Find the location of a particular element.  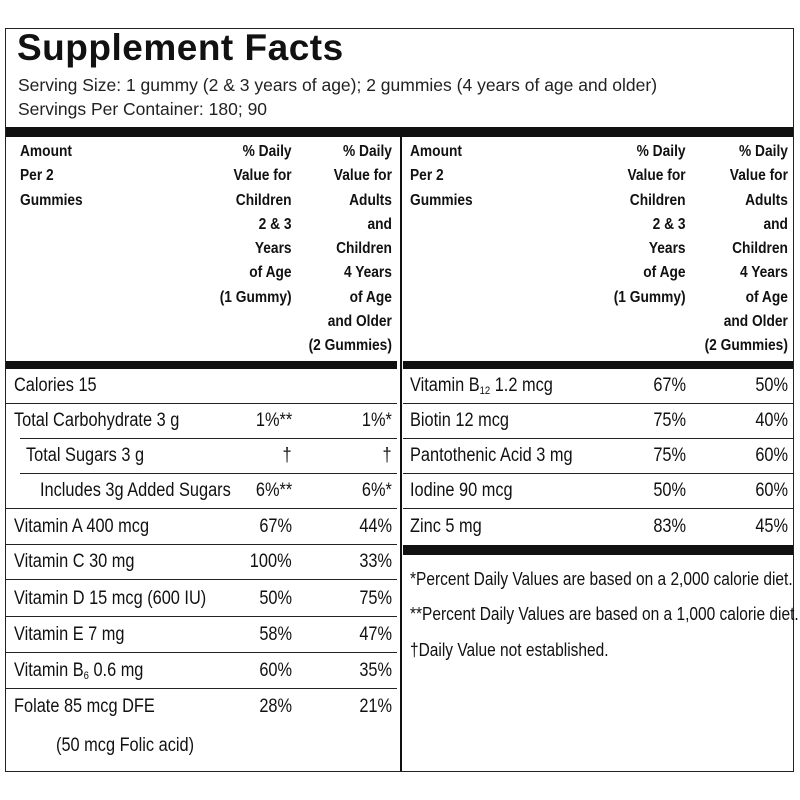

children-dv-value: 1%** is located at coordinates (273, 420).